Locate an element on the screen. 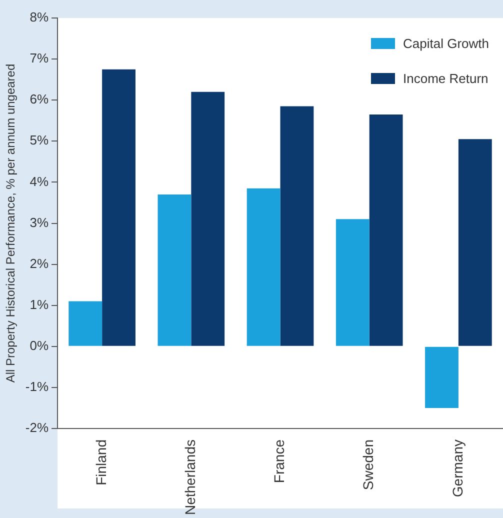 The height and width of the screenshot is (518, 503). y-tick-label: 1% is located at coordinates (39, 304).